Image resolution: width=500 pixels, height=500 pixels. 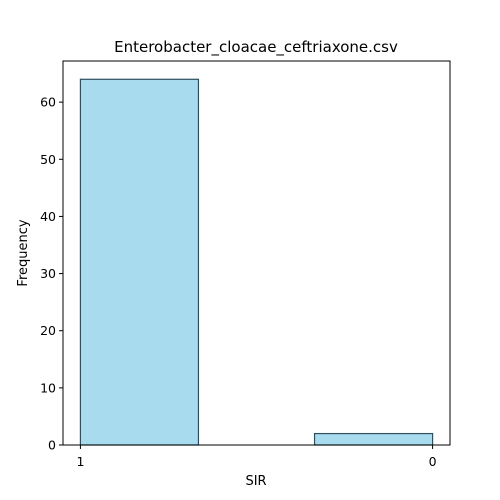 I want to click on y-tick-label: 0, so click(x=52, y=445).